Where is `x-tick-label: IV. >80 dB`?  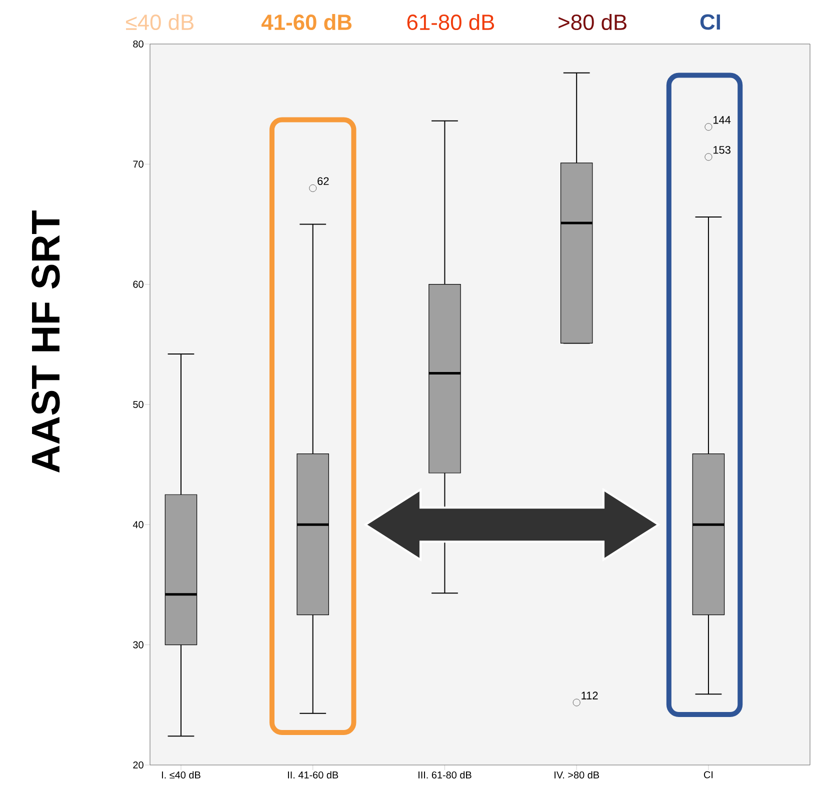 x-tick-label: IV. >80 dB is located at coordinates (577, 775).